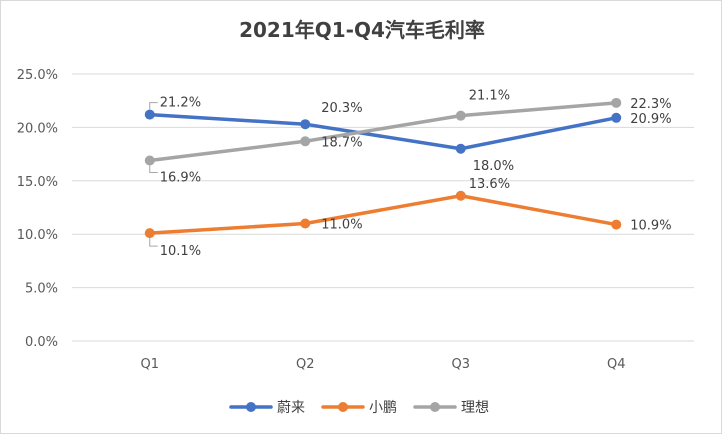  Describe the element at coordinates (359, 408) in the screenshot. I see `legend: 蔚来 小鹏 理想` at that location.